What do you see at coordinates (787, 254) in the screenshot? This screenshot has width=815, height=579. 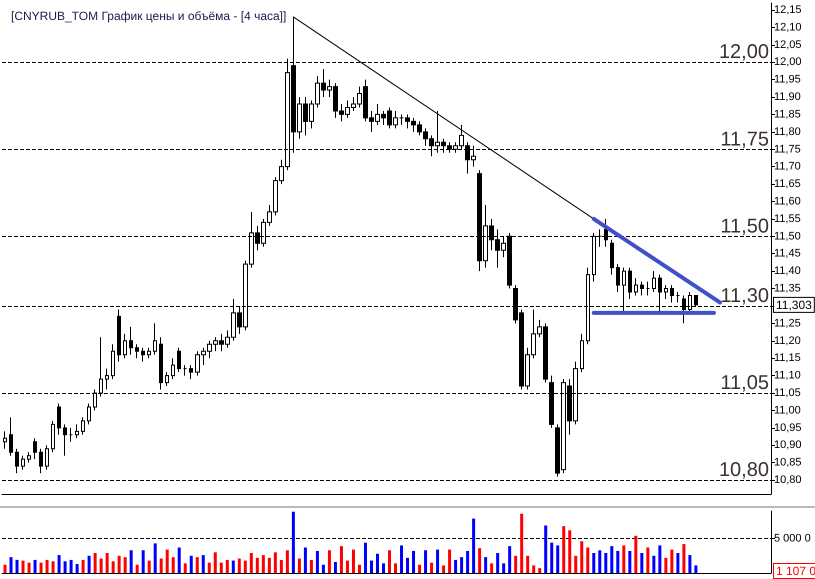 I see `y-tick-label: 11,45` at bounding box center [787, 254].